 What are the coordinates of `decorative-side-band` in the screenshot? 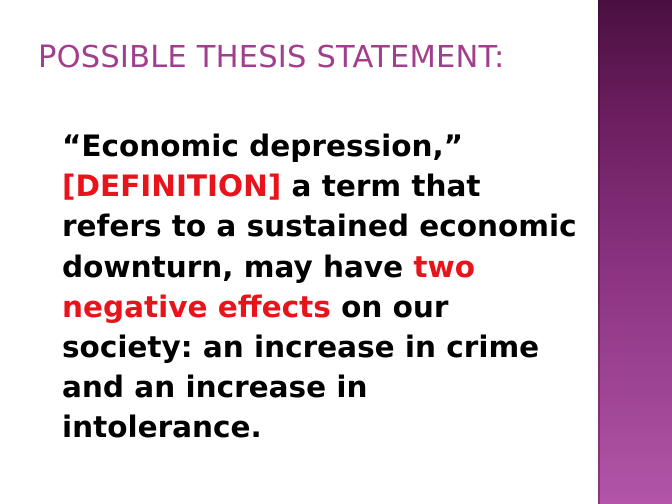 It's located at (635, 252).